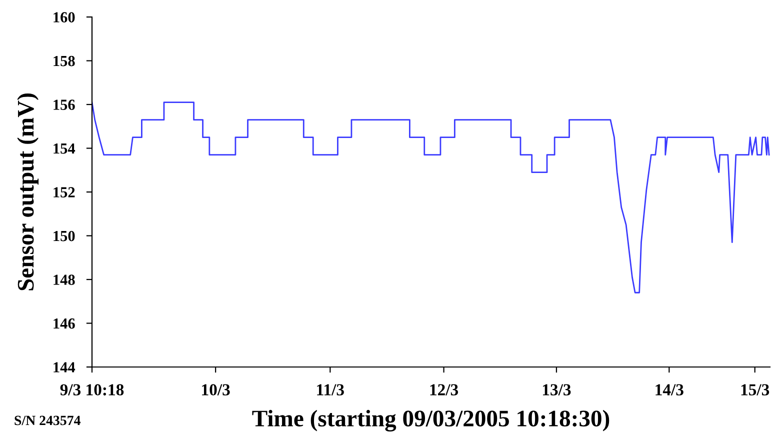 This screenshot has height=440, width=778. Describe the element at coordinates (431, 421) in the screenshot. I see `x-axis-title: Time (starting 09/03/2005 10:18:30)` at that location.